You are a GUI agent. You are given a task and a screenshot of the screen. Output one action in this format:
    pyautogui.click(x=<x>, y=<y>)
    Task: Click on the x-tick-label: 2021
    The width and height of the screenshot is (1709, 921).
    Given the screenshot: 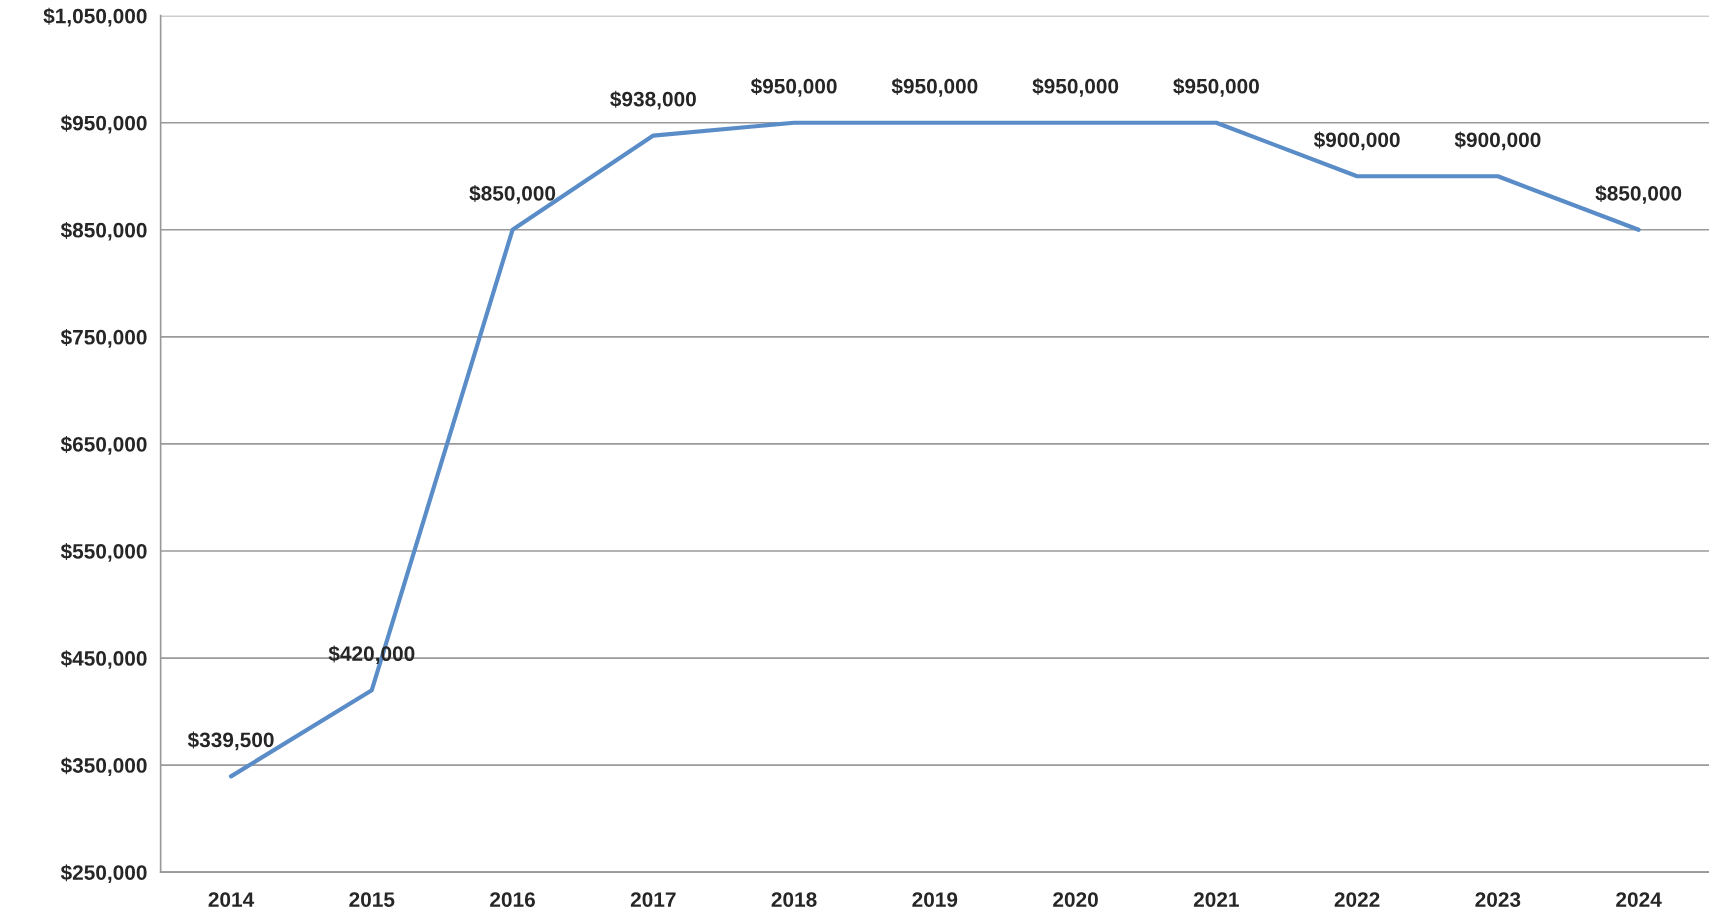 What is the action you would take?
    pyautogui.click(x=1216, y=899)
    